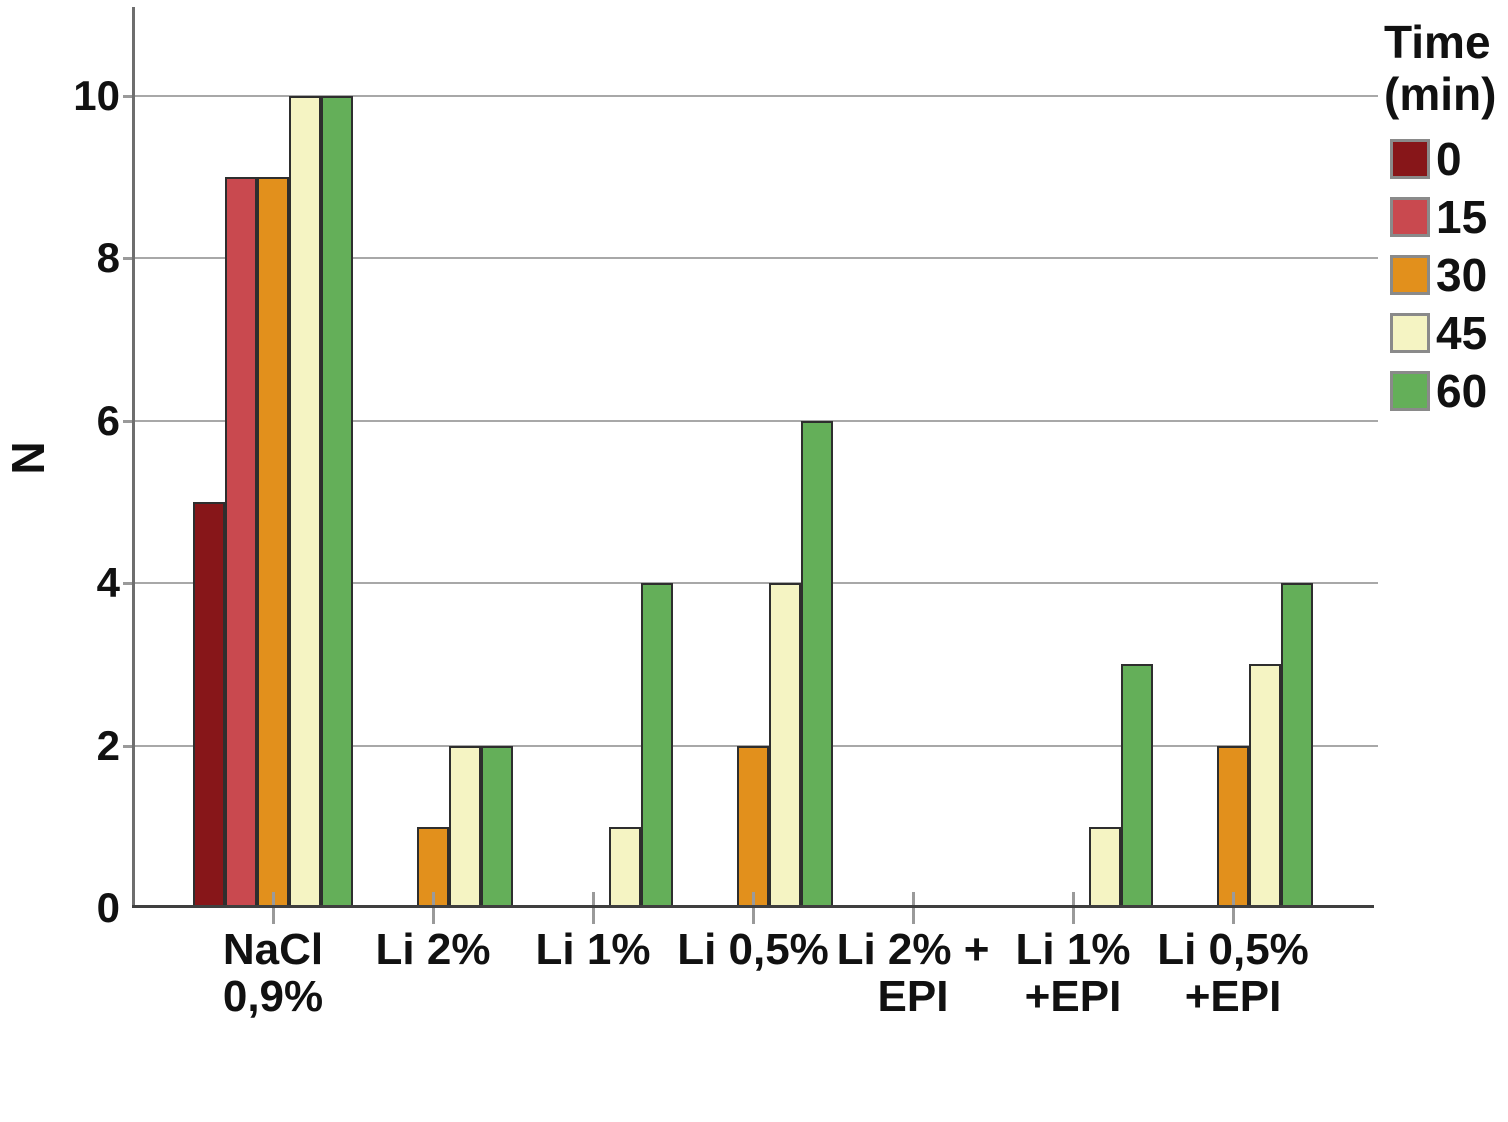 This screenshot has height=1122, width=1508. Describe the element at coordinates (433, 949) in the screenshot. I see `x-axis-label-li-2: Li 2%` at that location.